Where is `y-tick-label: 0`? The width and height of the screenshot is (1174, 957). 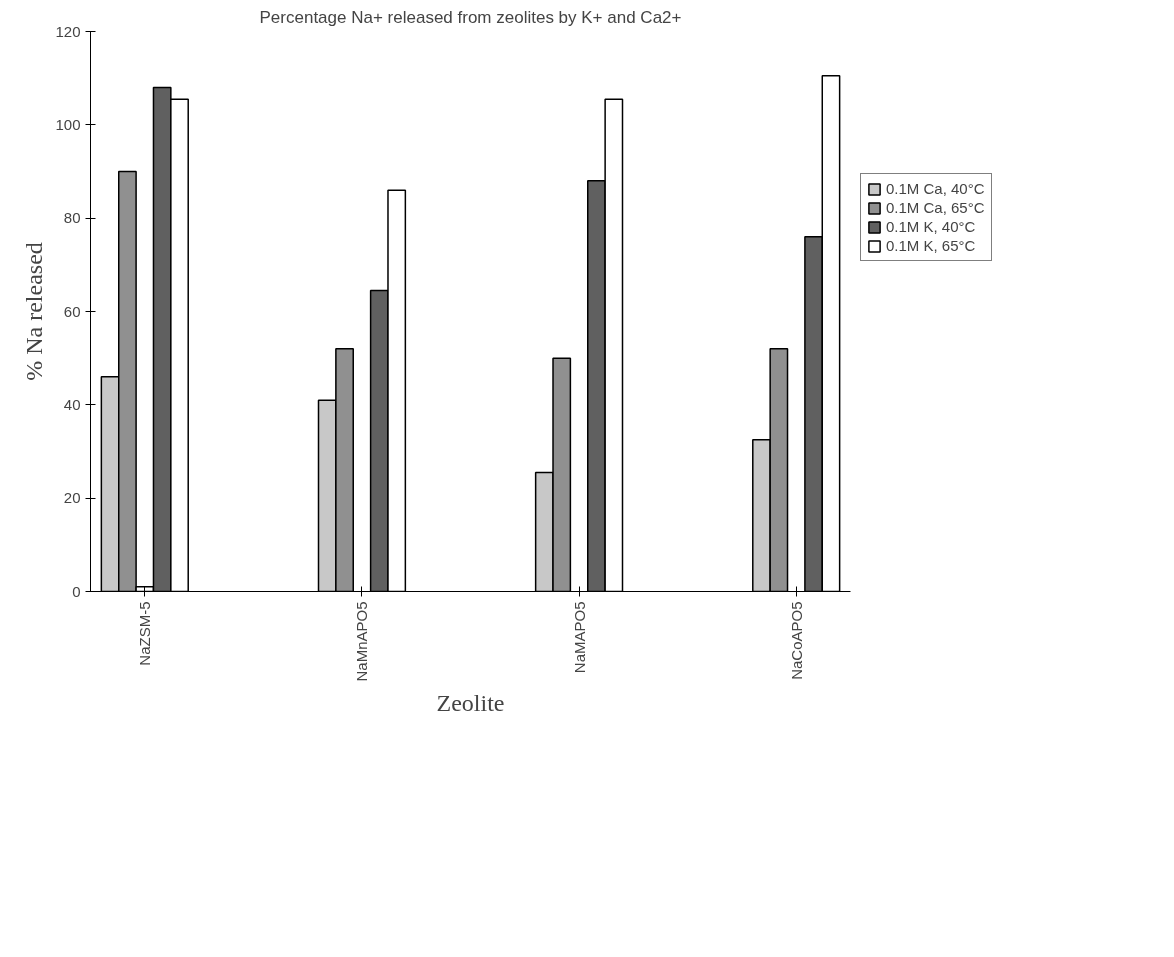
y-tick-label: 0 is located at coordinates (76, 591).